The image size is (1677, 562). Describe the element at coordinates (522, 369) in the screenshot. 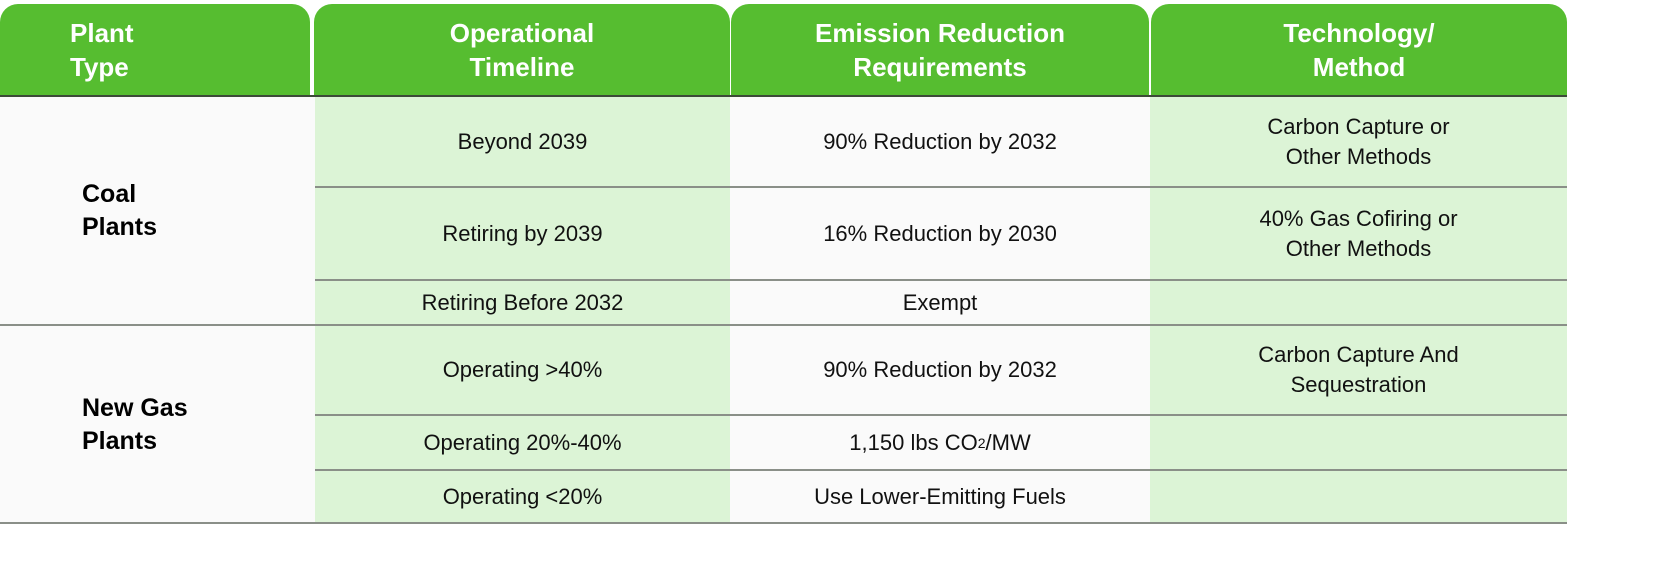

I see `timeline-cell: Operating >40%` at that location.